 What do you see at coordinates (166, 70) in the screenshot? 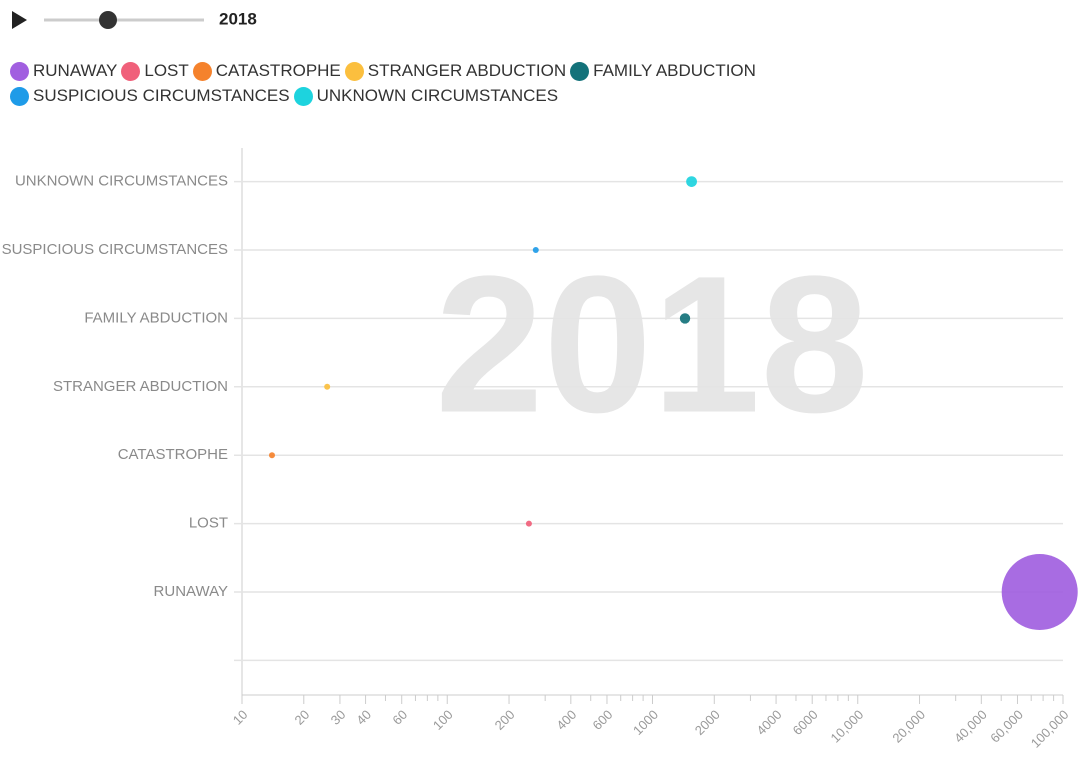
I see `legend-label: LOST` at bounding box center [166, 70].